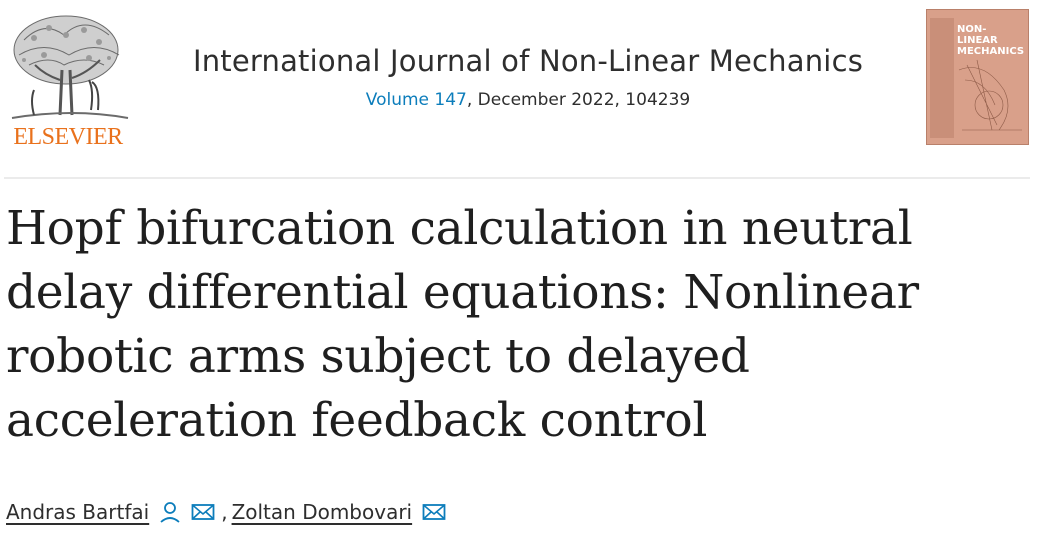  I want to click on author-list: Andras Bartfai , Zoltan Dombovari, so click(226, 512).